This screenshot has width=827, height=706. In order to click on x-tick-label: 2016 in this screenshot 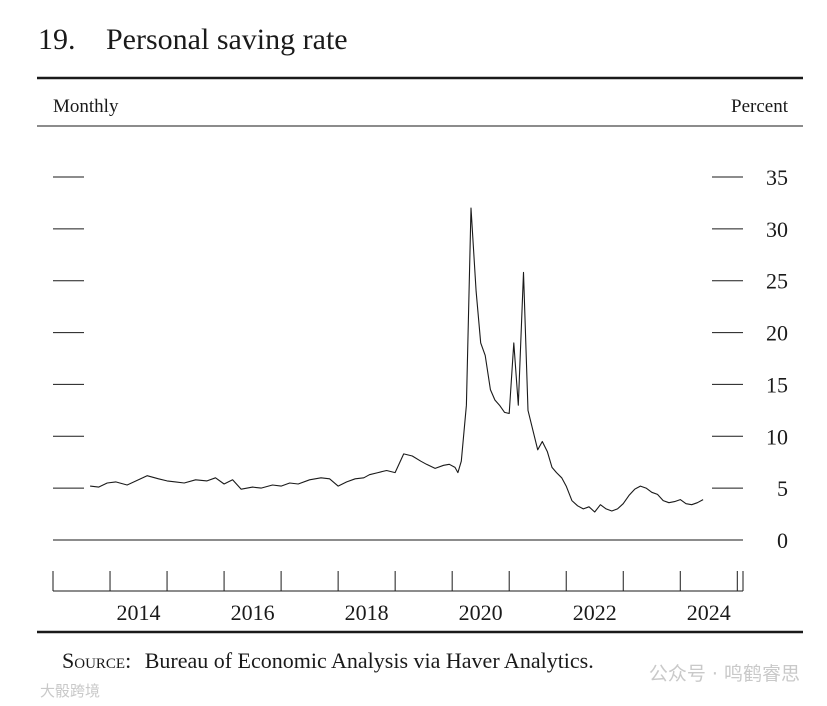, I will do `click(253, 612)`.